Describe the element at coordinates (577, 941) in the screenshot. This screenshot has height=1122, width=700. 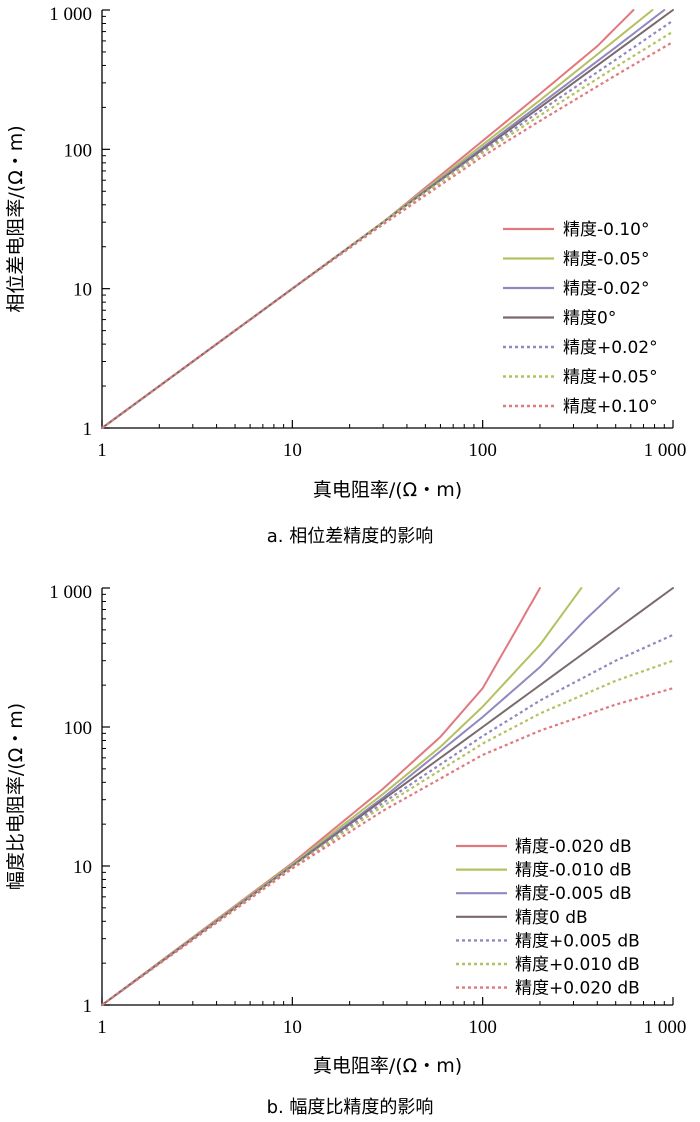
I see `legend-label: 精度+0.005 dB` at that location.